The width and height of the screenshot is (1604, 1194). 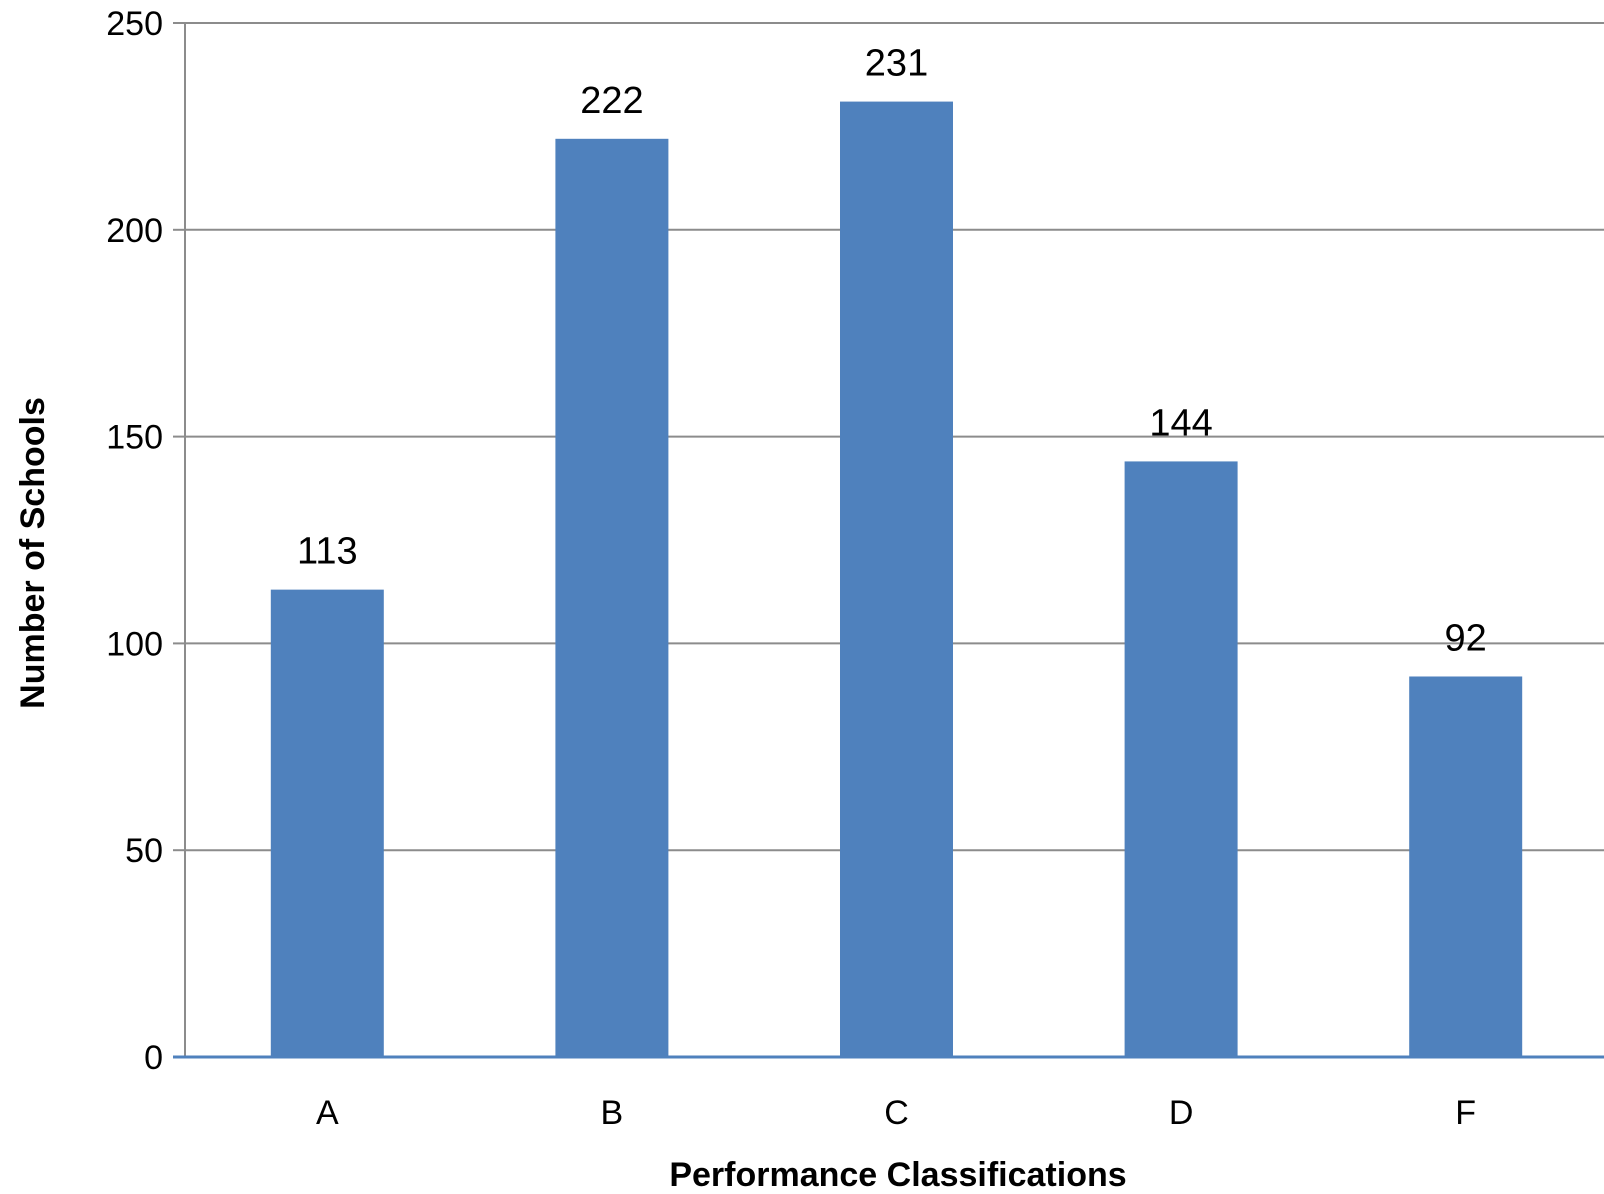 What do you see at coordinates (327, 552) in the screenshot?
I see `data-label: 113` at bounding box center [327, 552].